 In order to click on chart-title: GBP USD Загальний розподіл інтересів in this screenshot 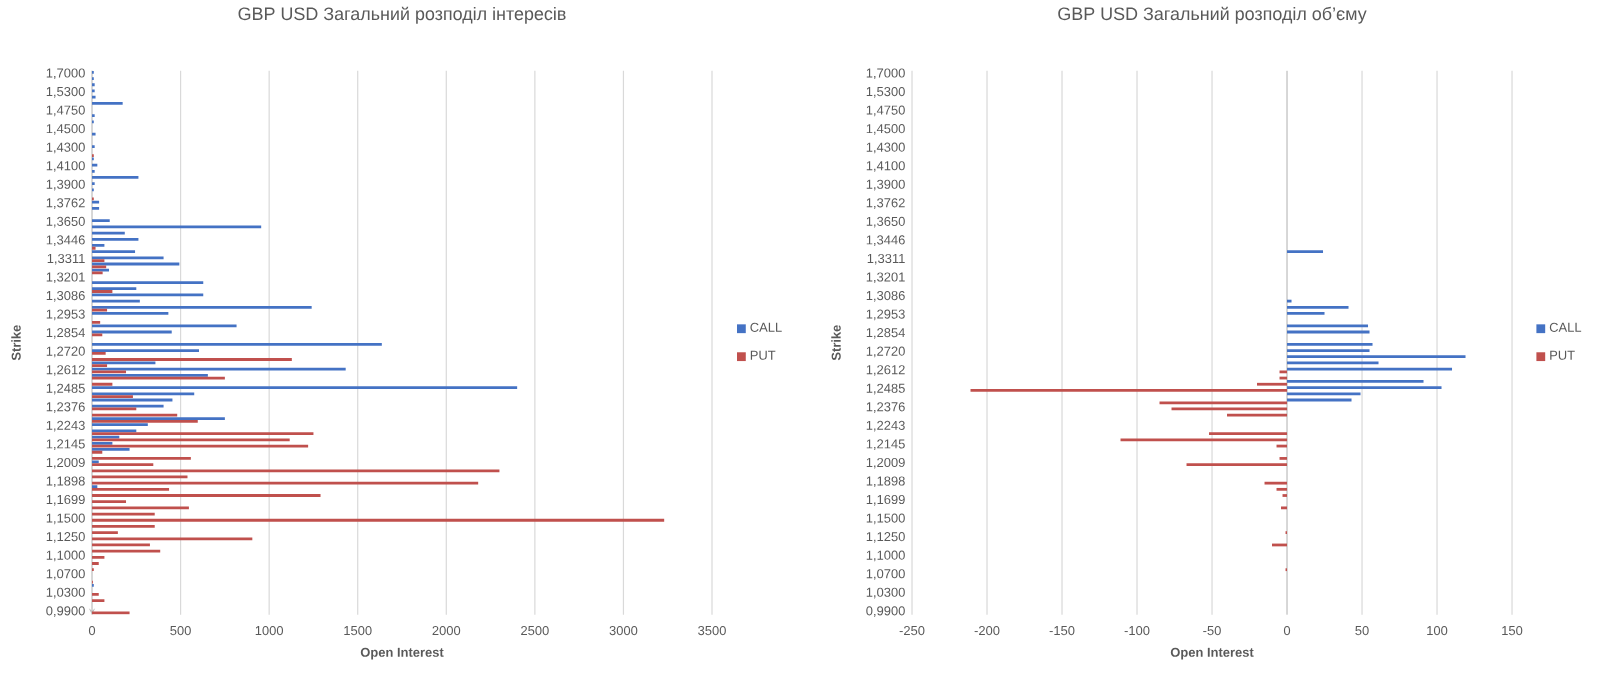, I will do `click(402, 15)`.